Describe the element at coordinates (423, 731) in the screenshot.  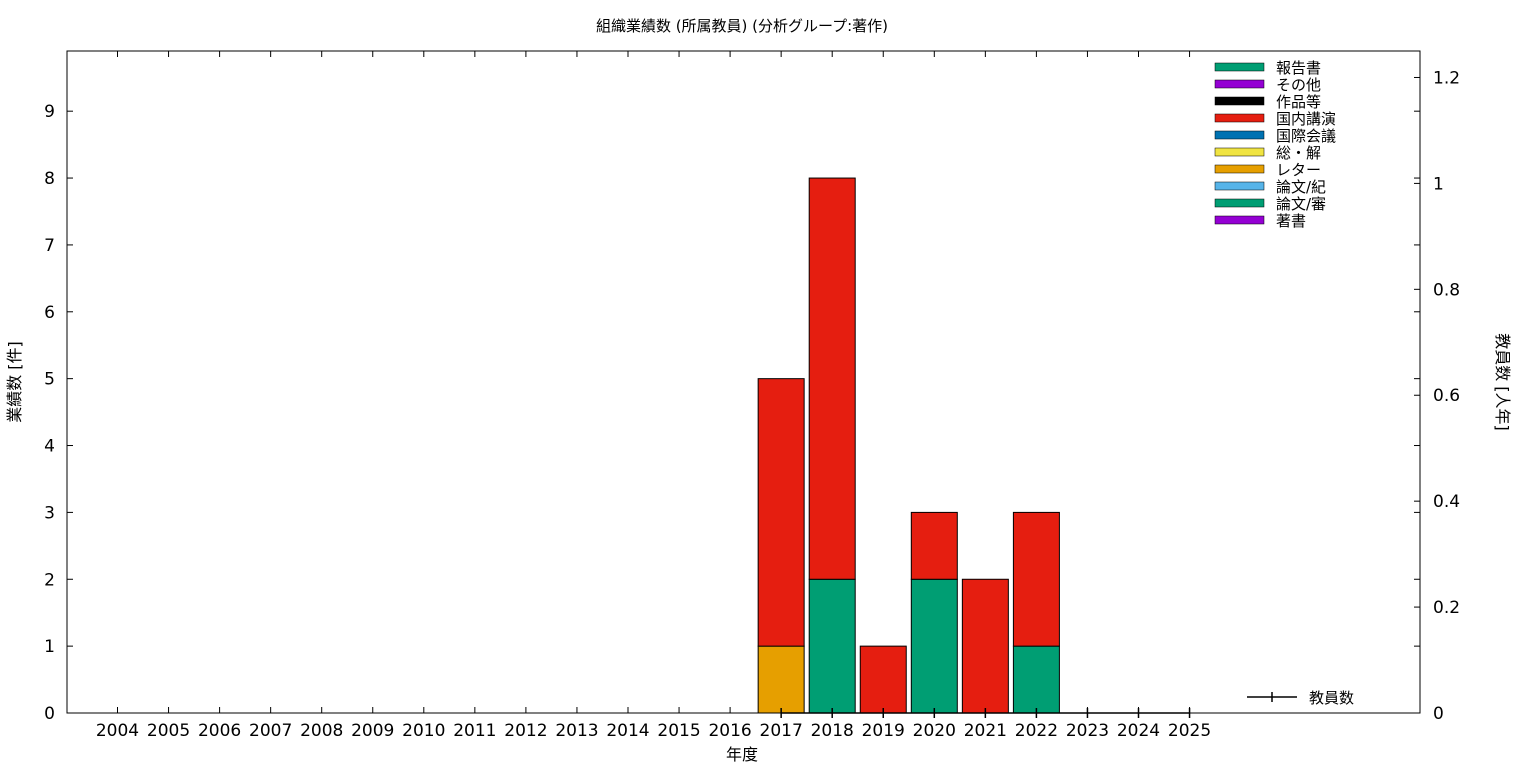
I see `x-tick-label: 2010` at that location.